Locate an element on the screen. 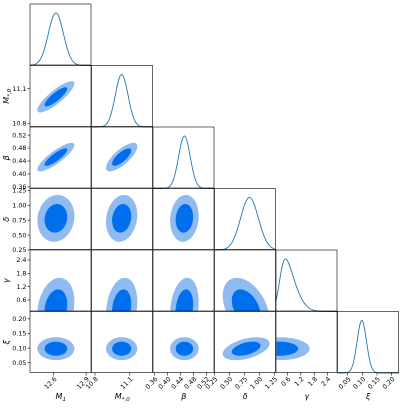 This screenshot has height=413, width=407. x-tick-label-gamma: 2.4 is located at coordinates (325, 381).